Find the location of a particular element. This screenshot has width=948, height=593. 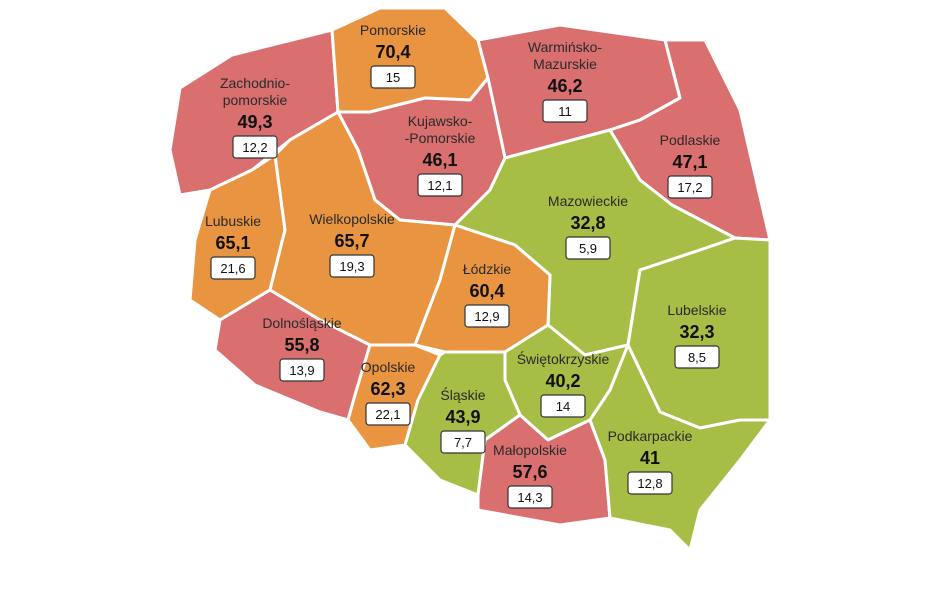

region-value-pomorskie: 70,4 is located at coordinates (392, 52).